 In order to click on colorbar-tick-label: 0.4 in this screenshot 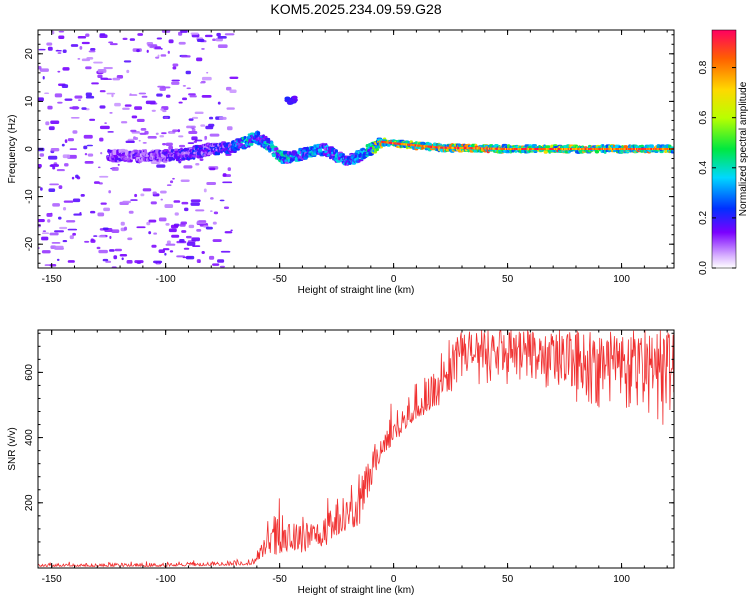, I will do `click(703, 167)`.